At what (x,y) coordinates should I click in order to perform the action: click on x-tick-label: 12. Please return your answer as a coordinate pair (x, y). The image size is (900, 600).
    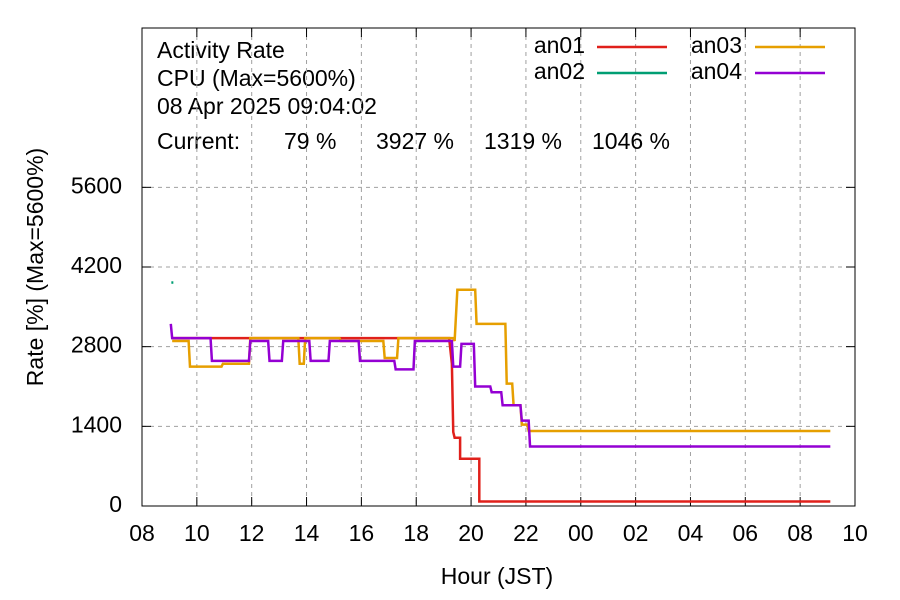
    Looking at the image, I should click on (252, 533).